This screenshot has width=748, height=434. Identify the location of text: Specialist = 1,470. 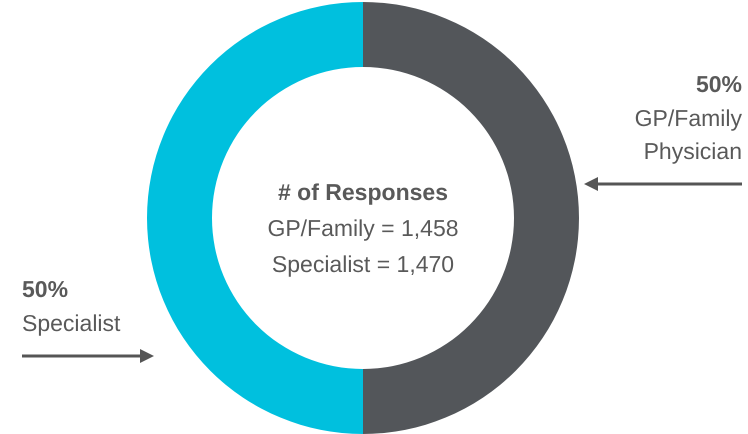
(363, 264).